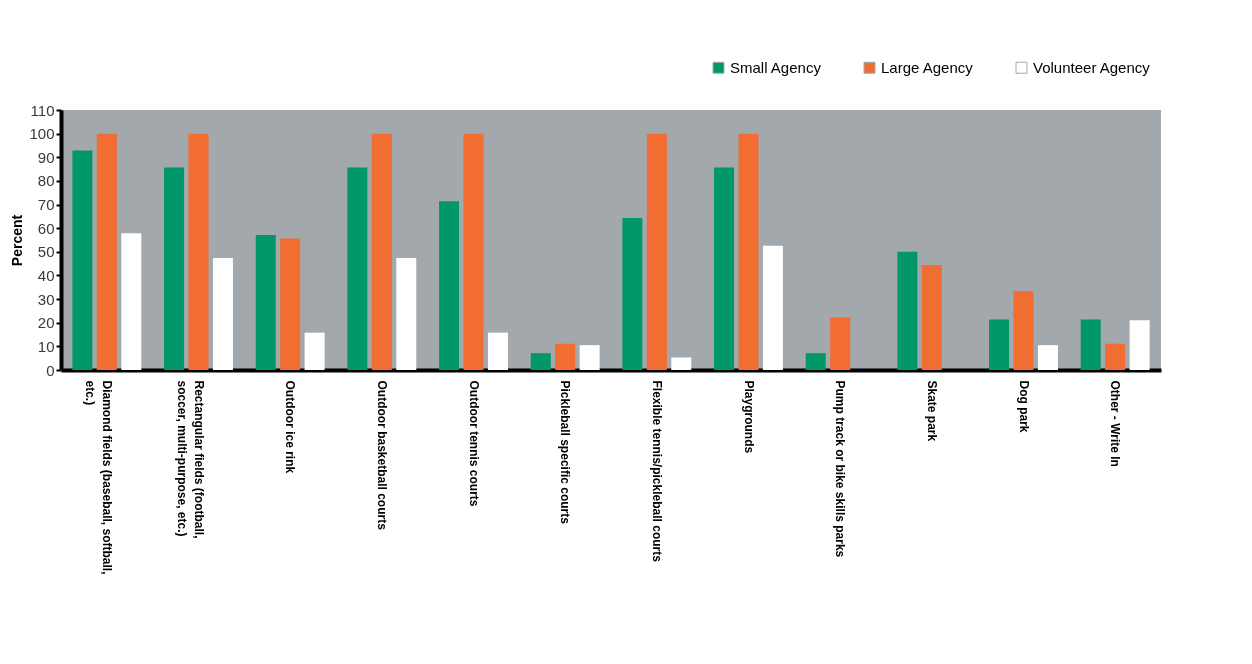 The width and height of the screenshot is (1252, 664). I want to click on y-tick-label: 110, so click(42, 110).